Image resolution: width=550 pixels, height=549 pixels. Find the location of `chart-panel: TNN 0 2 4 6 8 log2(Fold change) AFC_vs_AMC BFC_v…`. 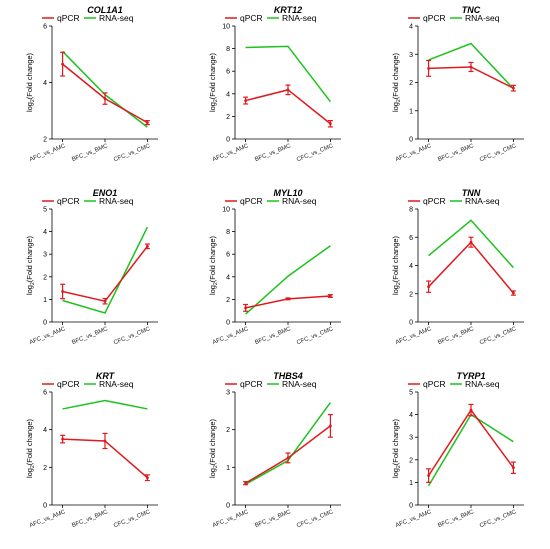

chart-panel: TNN 0 2 4 6 8 log2(Fold change) AFC_vs_AMC BFC_v… is located at coordinates (457, 274).